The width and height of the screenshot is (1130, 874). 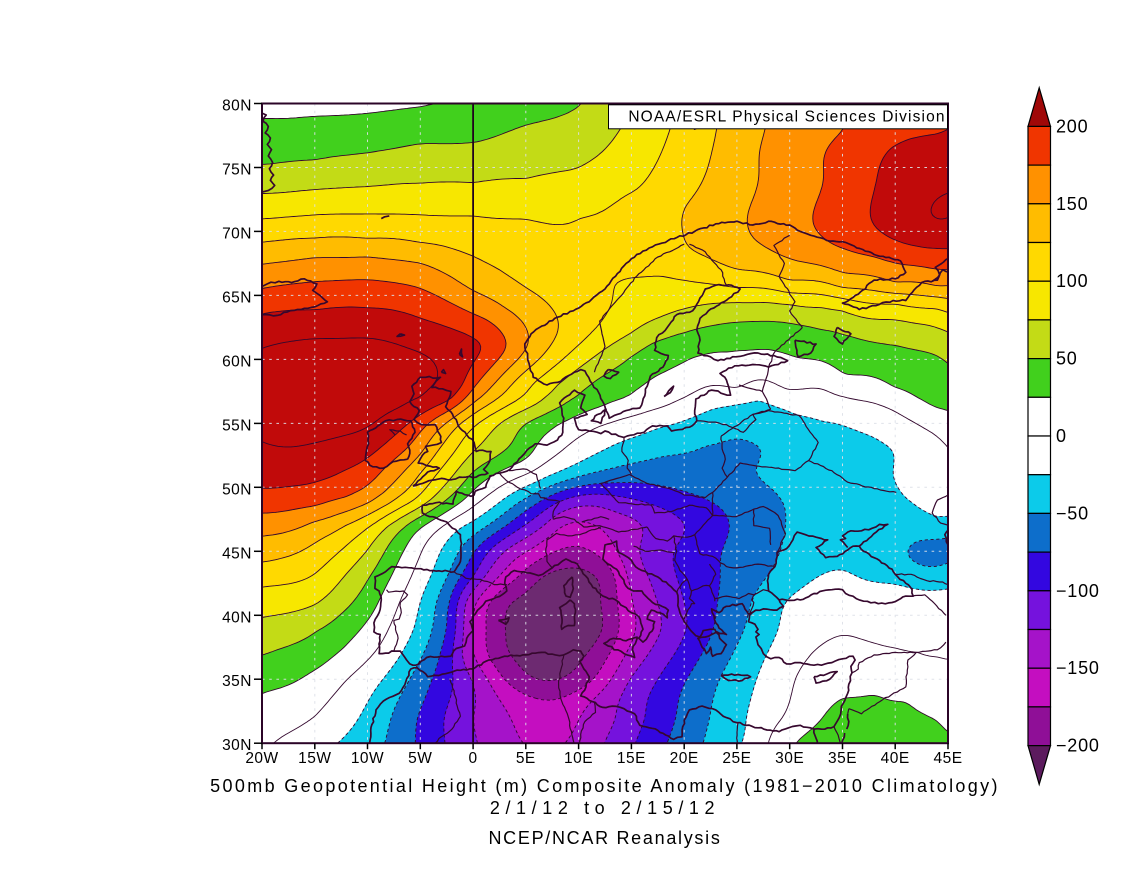 I want to click on svg-text: 75N, so click(x=237, y=170).